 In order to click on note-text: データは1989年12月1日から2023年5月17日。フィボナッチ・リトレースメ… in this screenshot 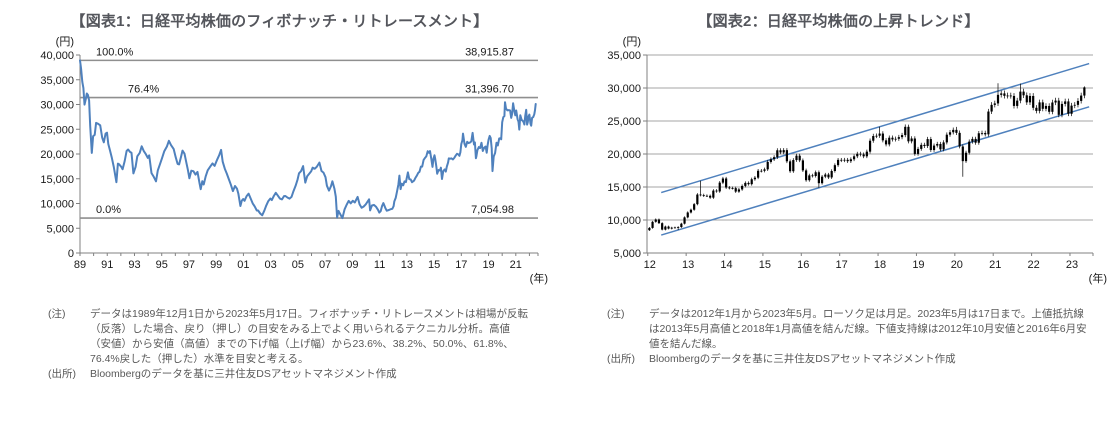, I will do `click(309, 336)`.